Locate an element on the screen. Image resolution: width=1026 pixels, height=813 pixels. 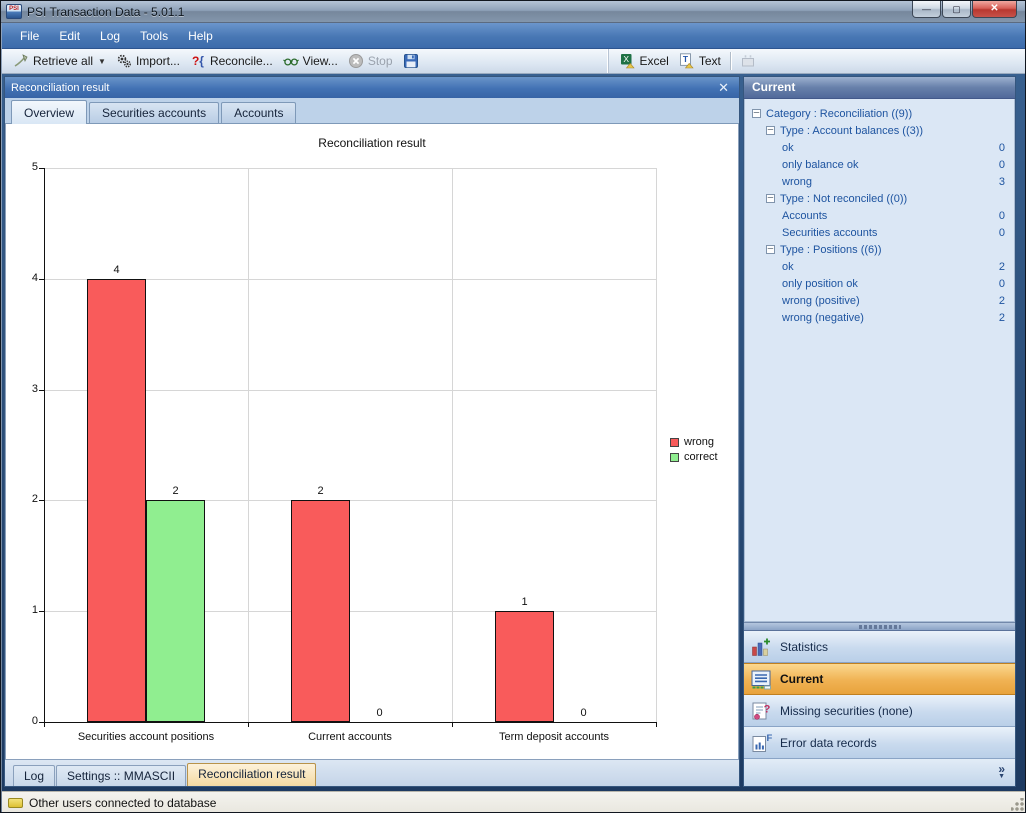
text-button: T Text is located at coordinates (700, 61).